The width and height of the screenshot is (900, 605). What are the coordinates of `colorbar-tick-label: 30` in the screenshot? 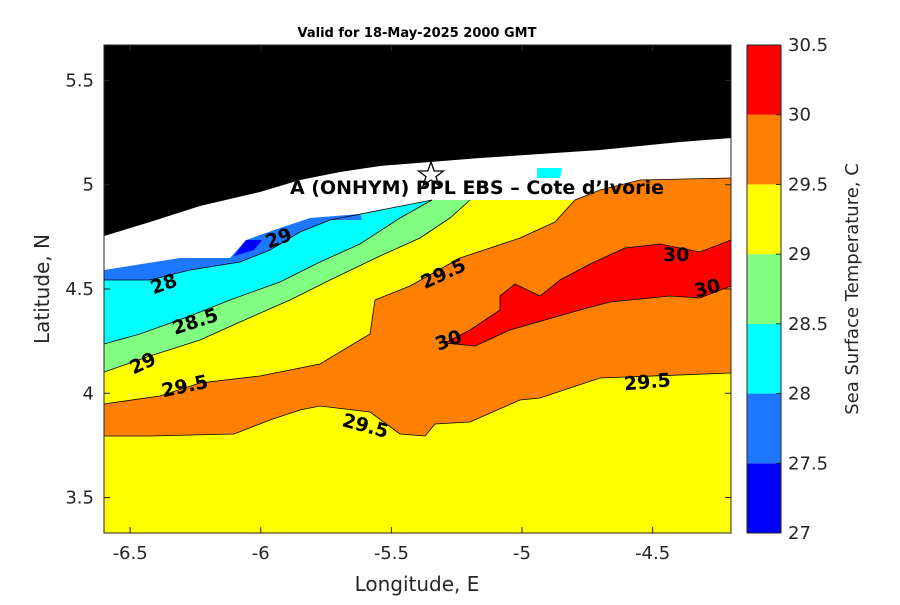 It's located at (799, 115).